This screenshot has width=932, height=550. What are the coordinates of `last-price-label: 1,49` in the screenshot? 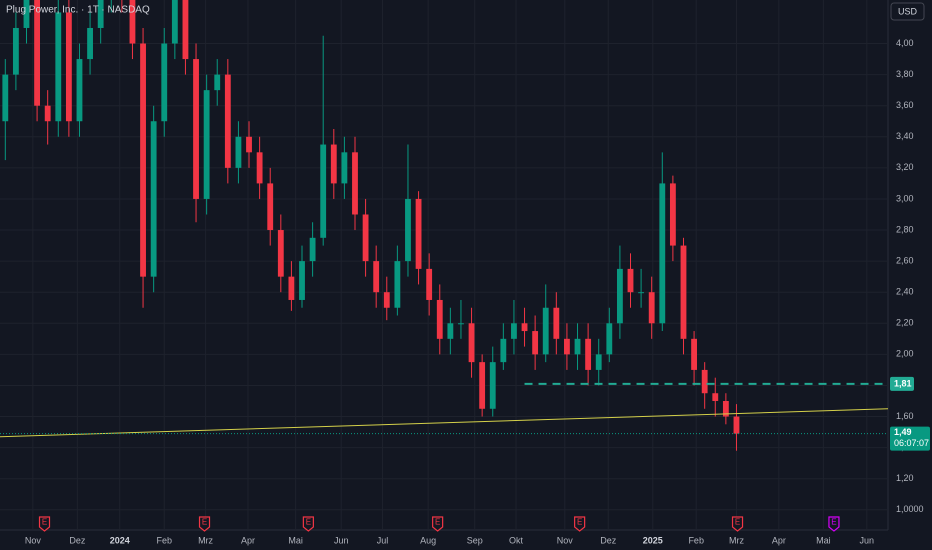 It's located at (903, 432).